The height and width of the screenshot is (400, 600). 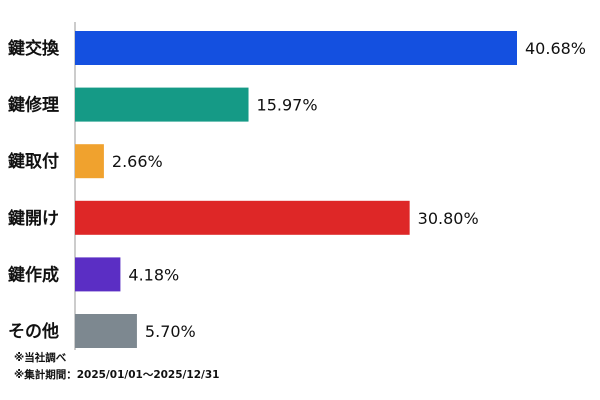 I want to click on value-label: 30.80%, so click(x=448, y=218).